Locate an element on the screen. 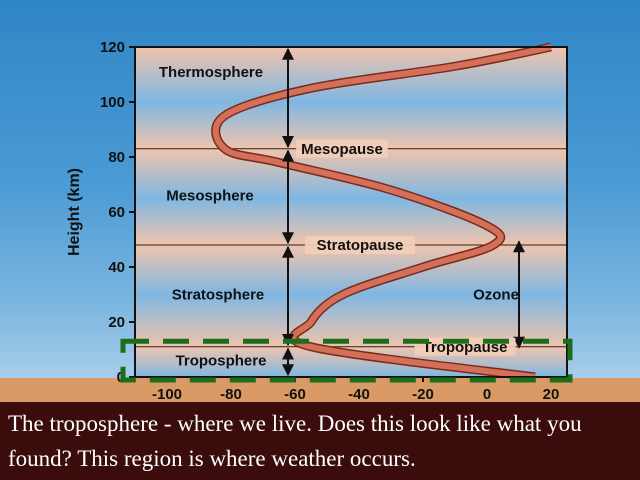  boundary-label: Mesopause is located at coordinates (342, 149).